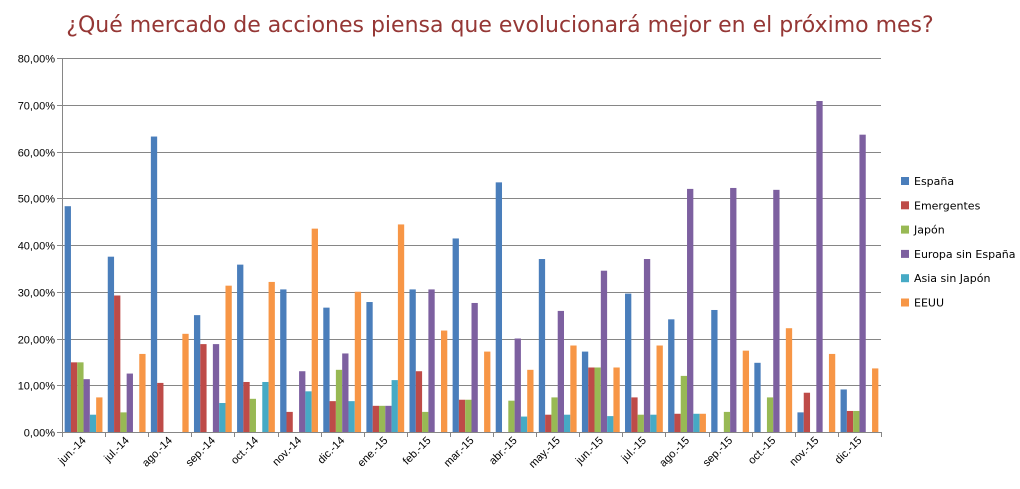 The width and height of the screenshot is (1020, 489). I want to click on y-tick-label: 50,00%, so click(37, 200).